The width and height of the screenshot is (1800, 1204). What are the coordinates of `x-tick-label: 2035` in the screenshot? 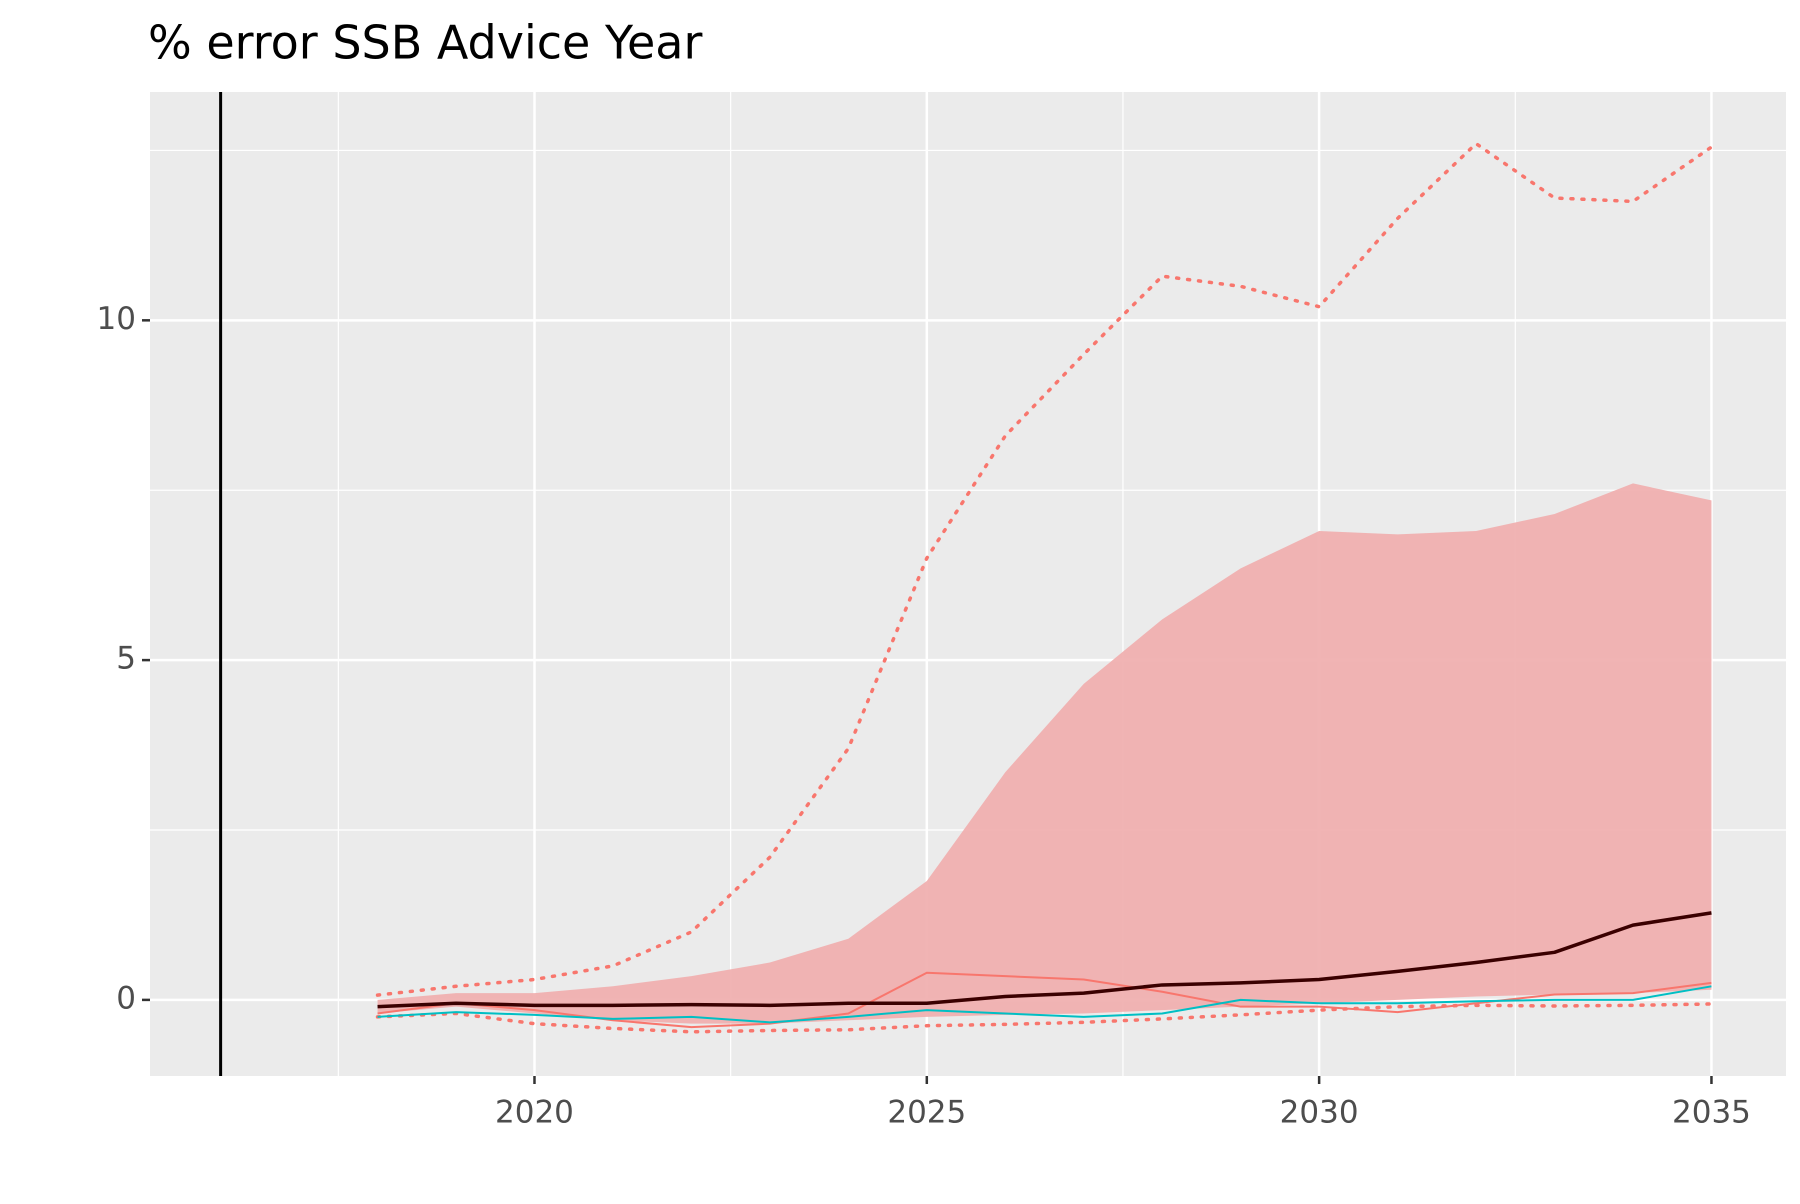 It's located at (1711, 1113).